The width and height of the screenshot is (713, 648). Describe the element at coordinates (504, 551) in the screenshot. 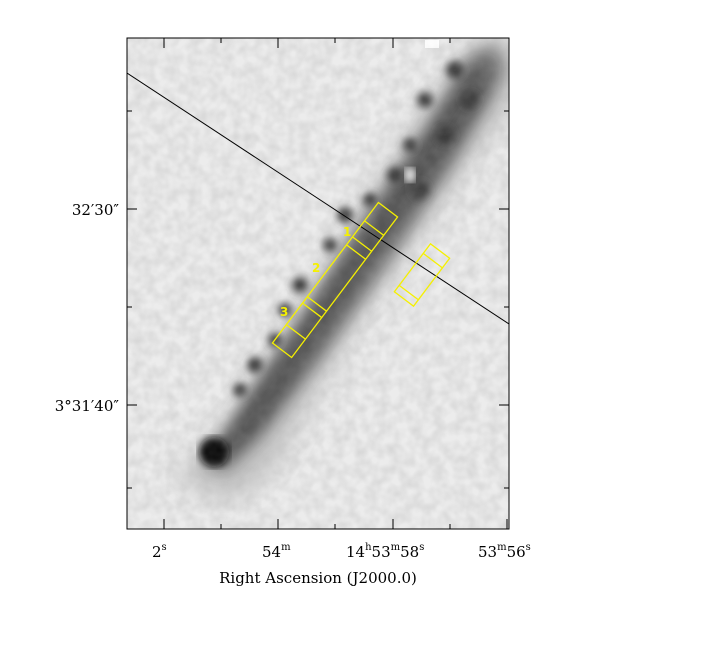

I see `ra-tick-label-4: 53m56s` at that location.